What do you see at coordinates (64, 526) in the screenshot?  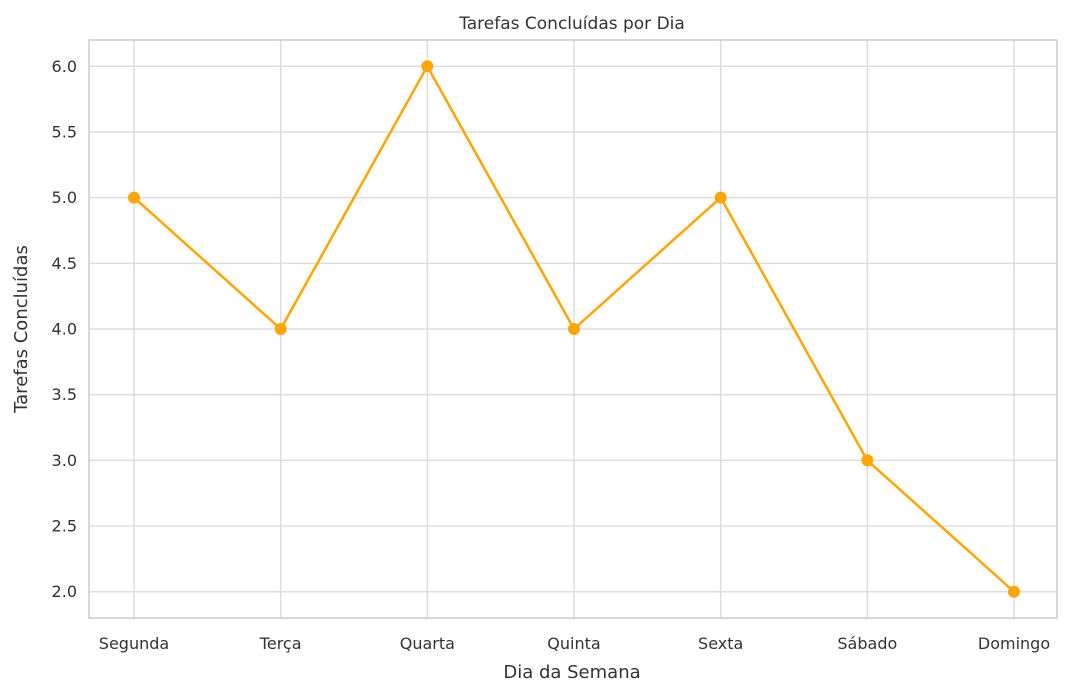 I see `y-tick-label: 2.5` at bounding box center [64, 526].